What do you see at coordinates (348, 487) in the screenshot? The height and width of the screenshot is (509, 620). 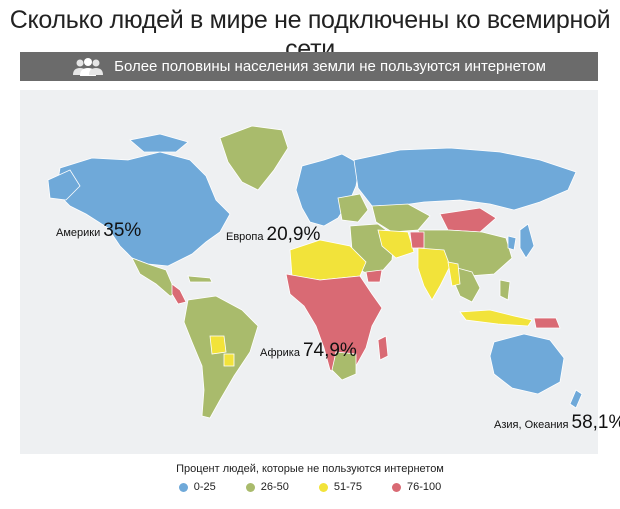 I see `legend-label: 51-75` at bounding box center [348, 487].